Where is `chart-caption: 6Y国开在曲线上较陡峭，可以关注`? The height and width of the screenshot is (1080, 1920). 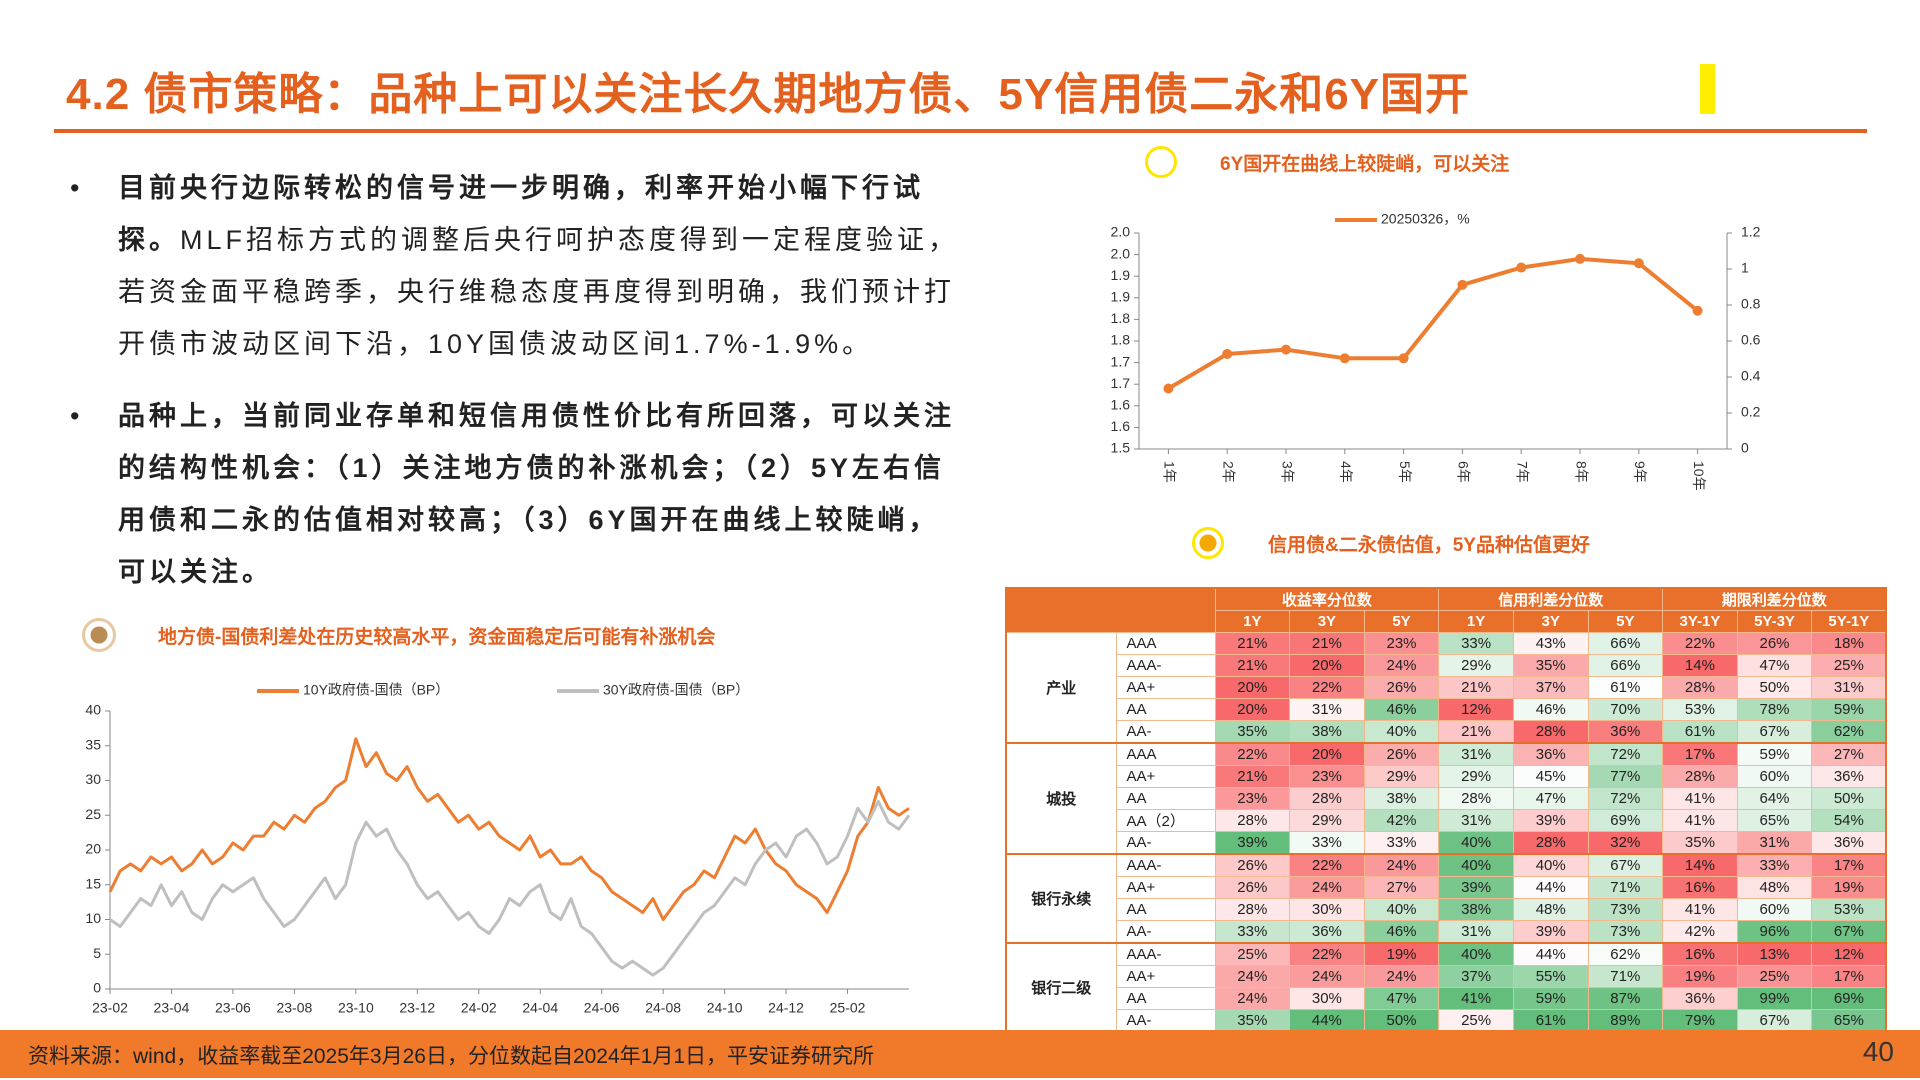 chart-caption: 6Y国开在曲线上较陡峭，可以关注 is located at coordinates (1365, 164).